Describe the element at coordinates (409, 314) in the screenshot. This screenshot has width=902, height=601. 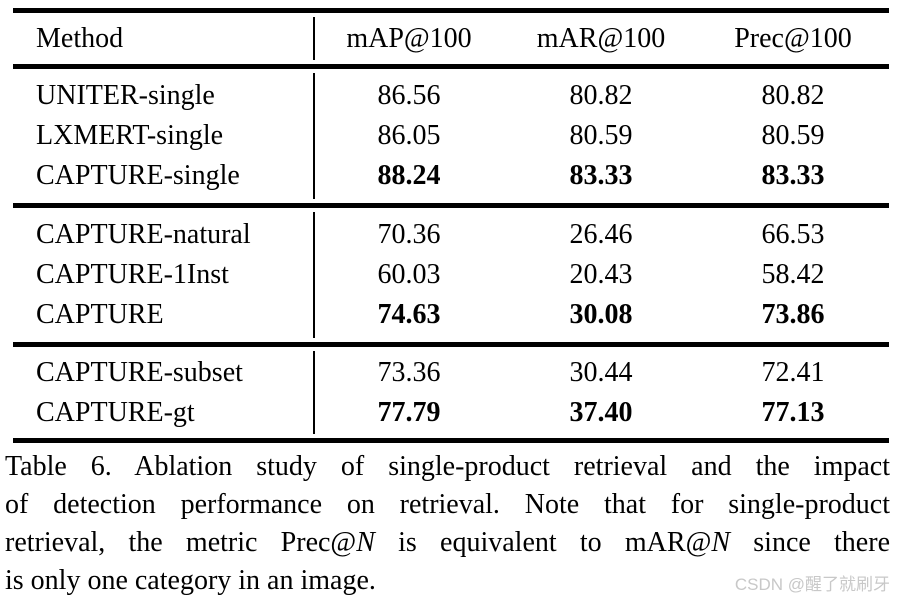
I see `metric-value: 74.63` at that location.